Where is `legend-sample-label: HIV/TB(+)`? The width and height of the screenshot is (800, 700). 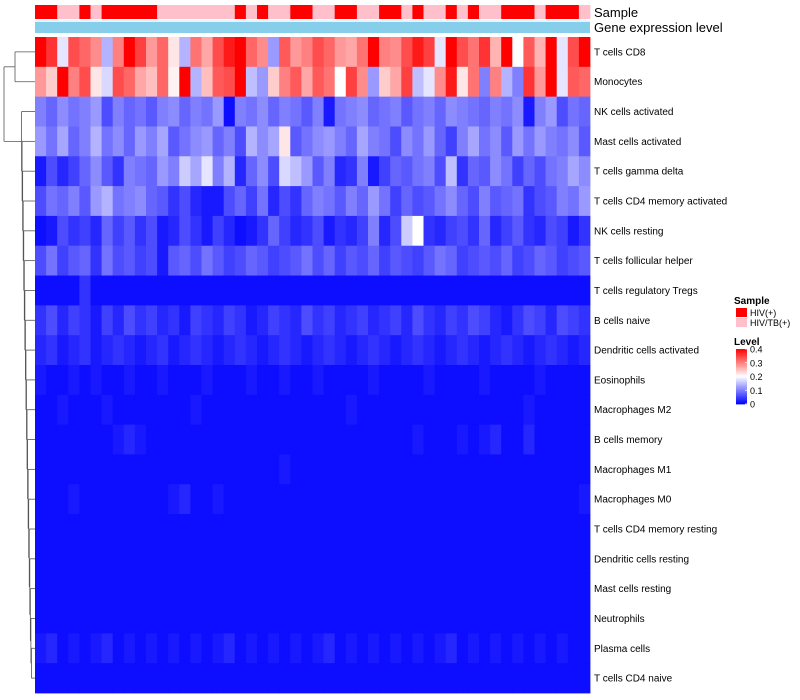 legend-sample-label: HIV/TB(+) is located at coordinates (770, 323).